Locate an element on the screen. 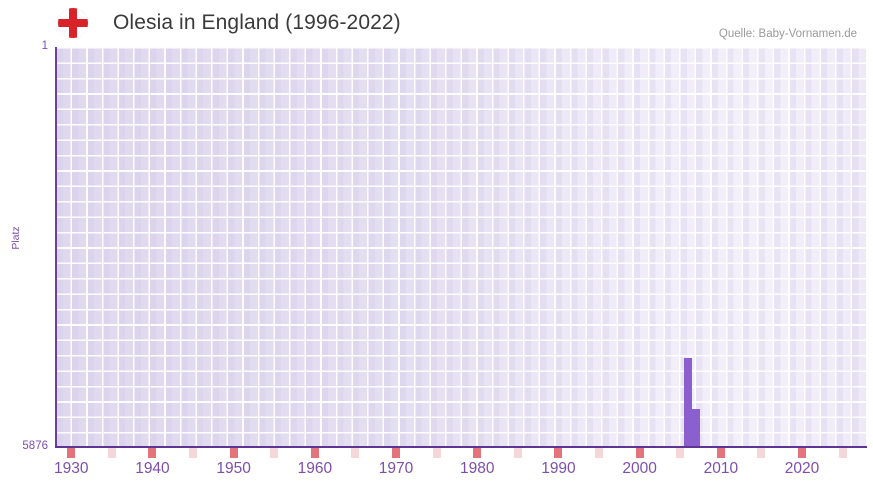 This screenshot has width=873, height=492. x-tick-1950 is located at coordinates (233, 453).